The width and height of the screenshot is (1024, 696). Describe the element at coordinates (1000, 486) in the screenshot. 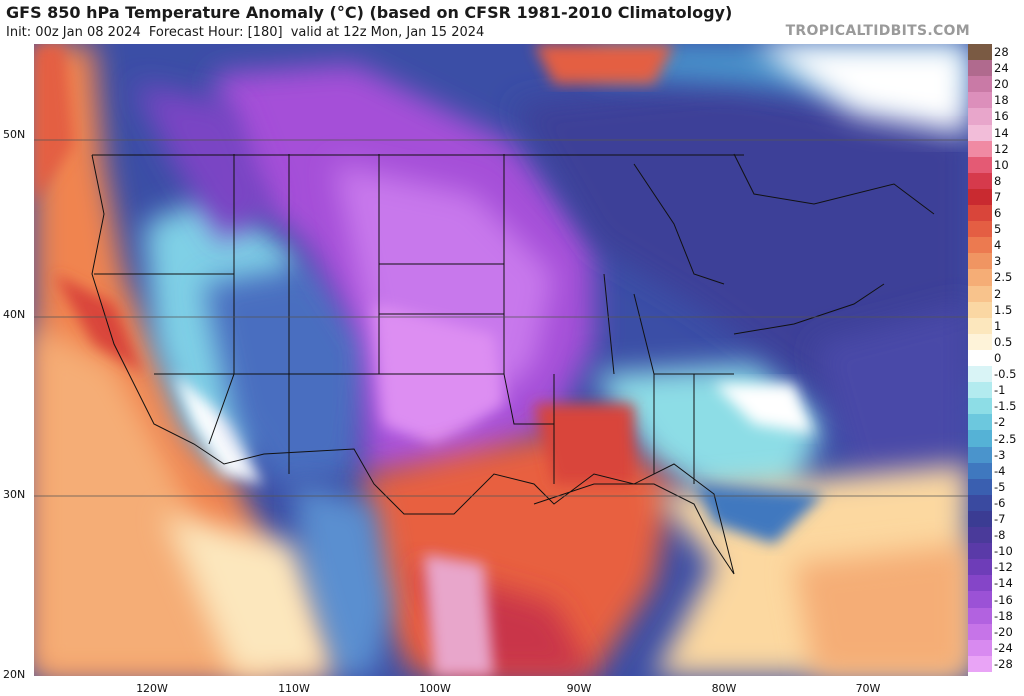

I see `colorbar-label: -5` at that location.